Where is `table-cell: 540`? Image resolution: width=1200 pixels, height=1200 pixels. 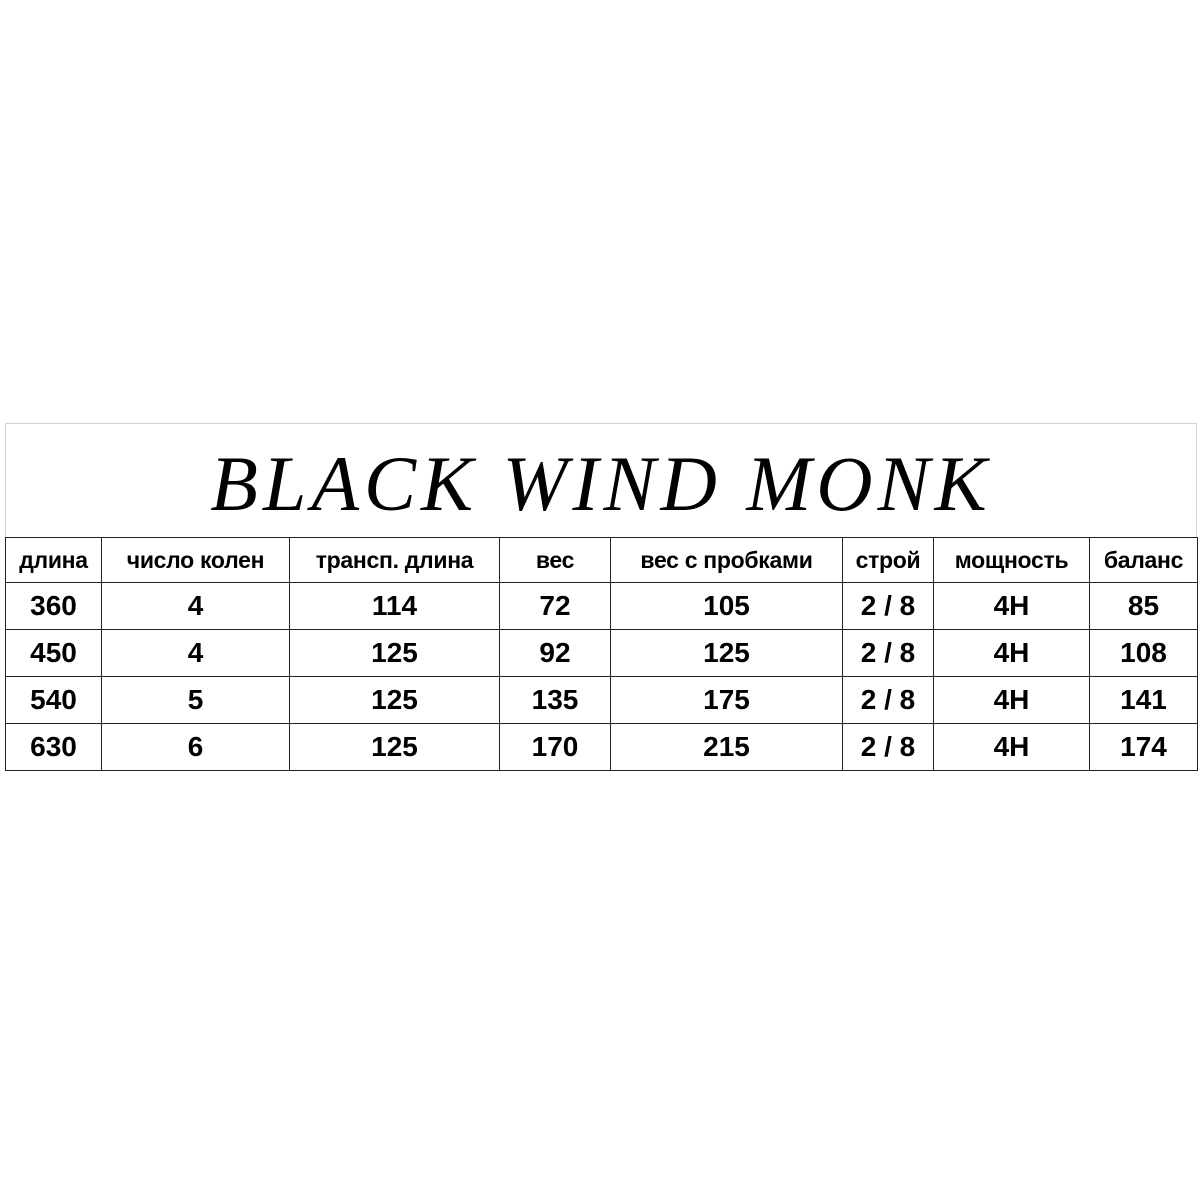
table-cell: 540 is located at coordinates (53, 700).